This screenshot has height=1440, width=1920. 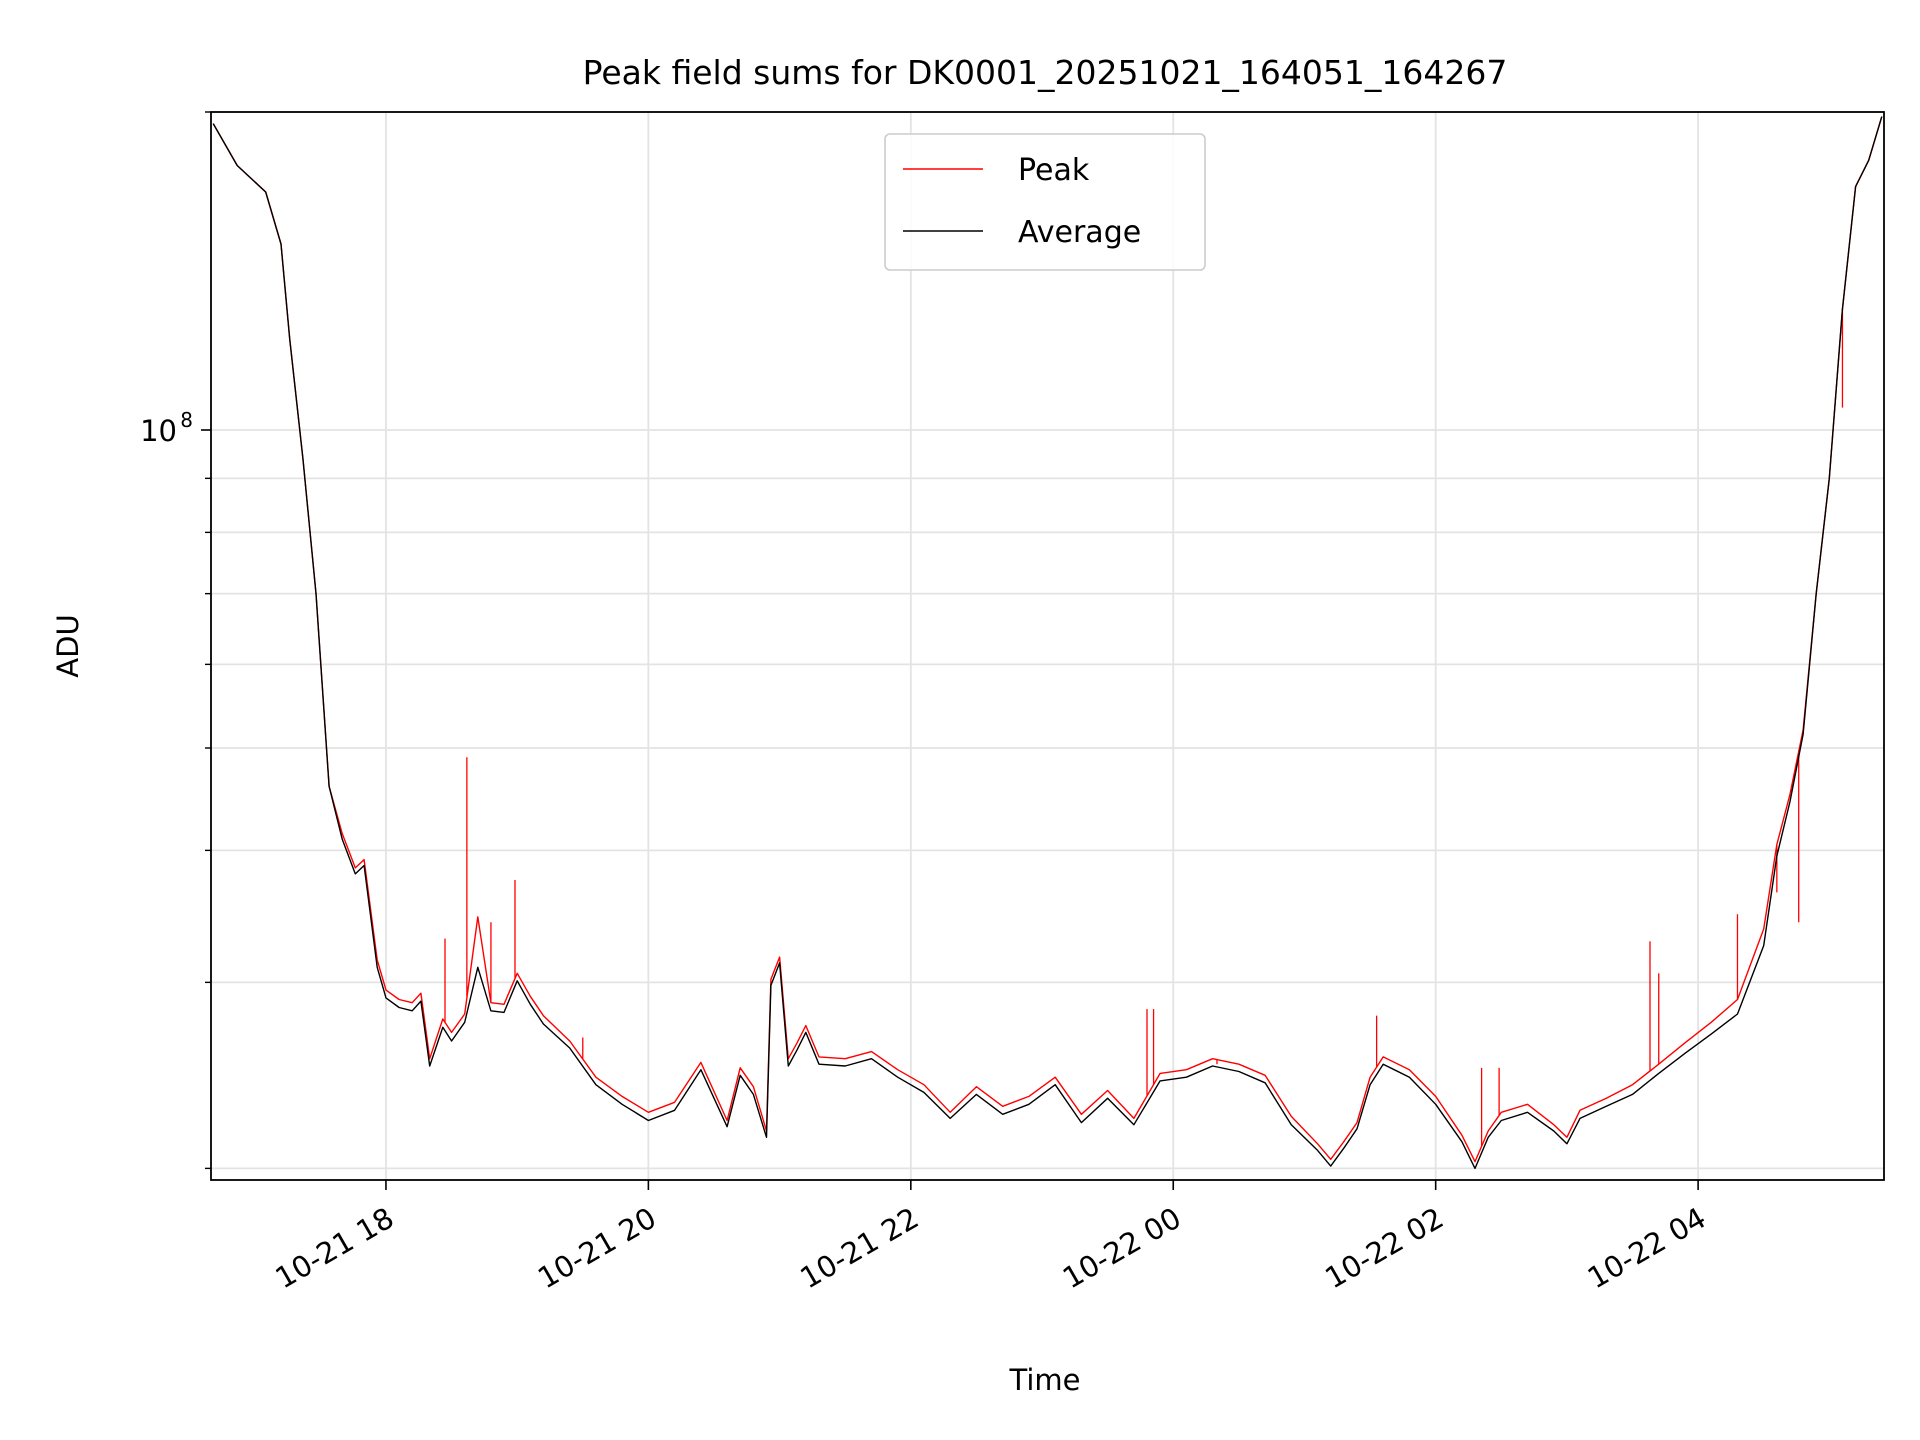 I want to click on y-tick-label: 10, so click(x=158, y=431).